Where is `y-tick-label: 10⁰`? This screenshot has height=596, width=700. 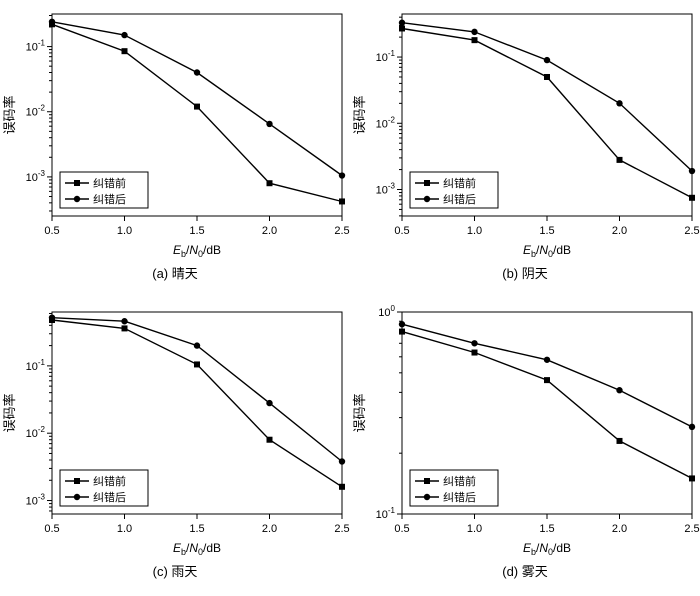
y-tick-label: 10⁰ is located at coordinates (386, 311).